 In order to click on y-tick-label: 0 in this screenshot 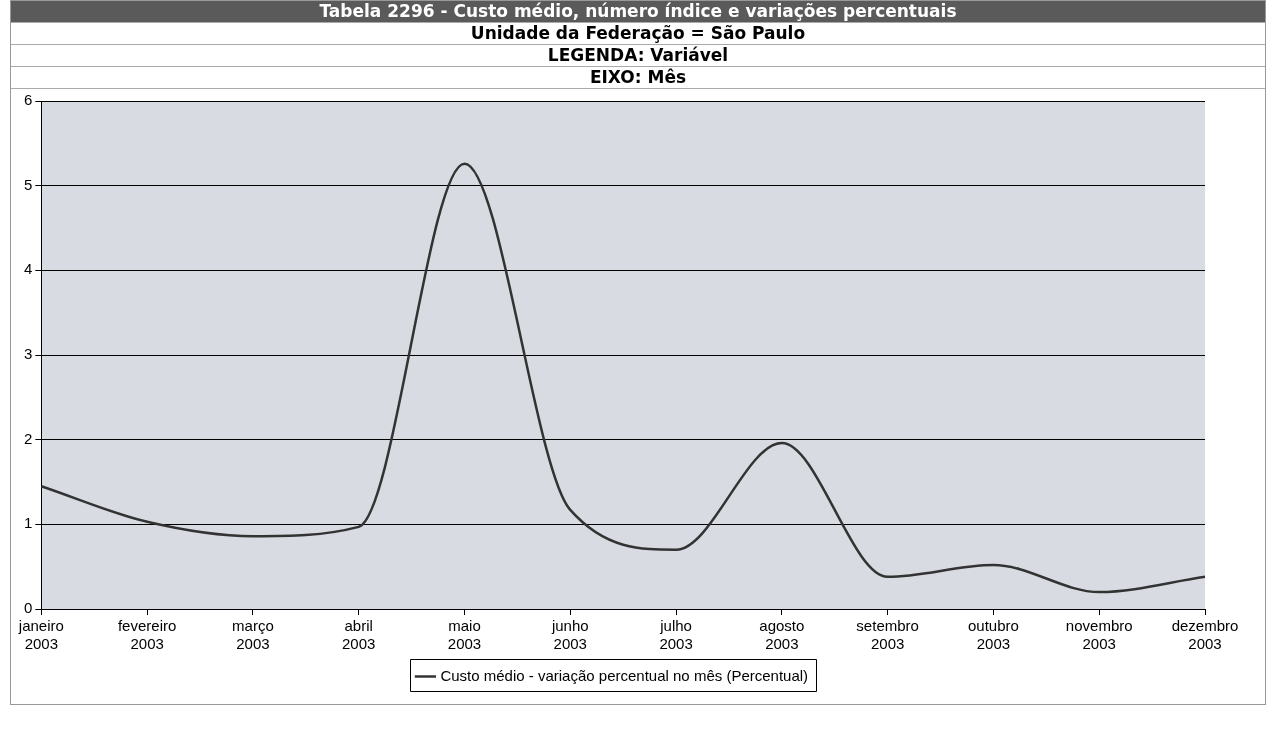, I will do `click(28, 608)`.